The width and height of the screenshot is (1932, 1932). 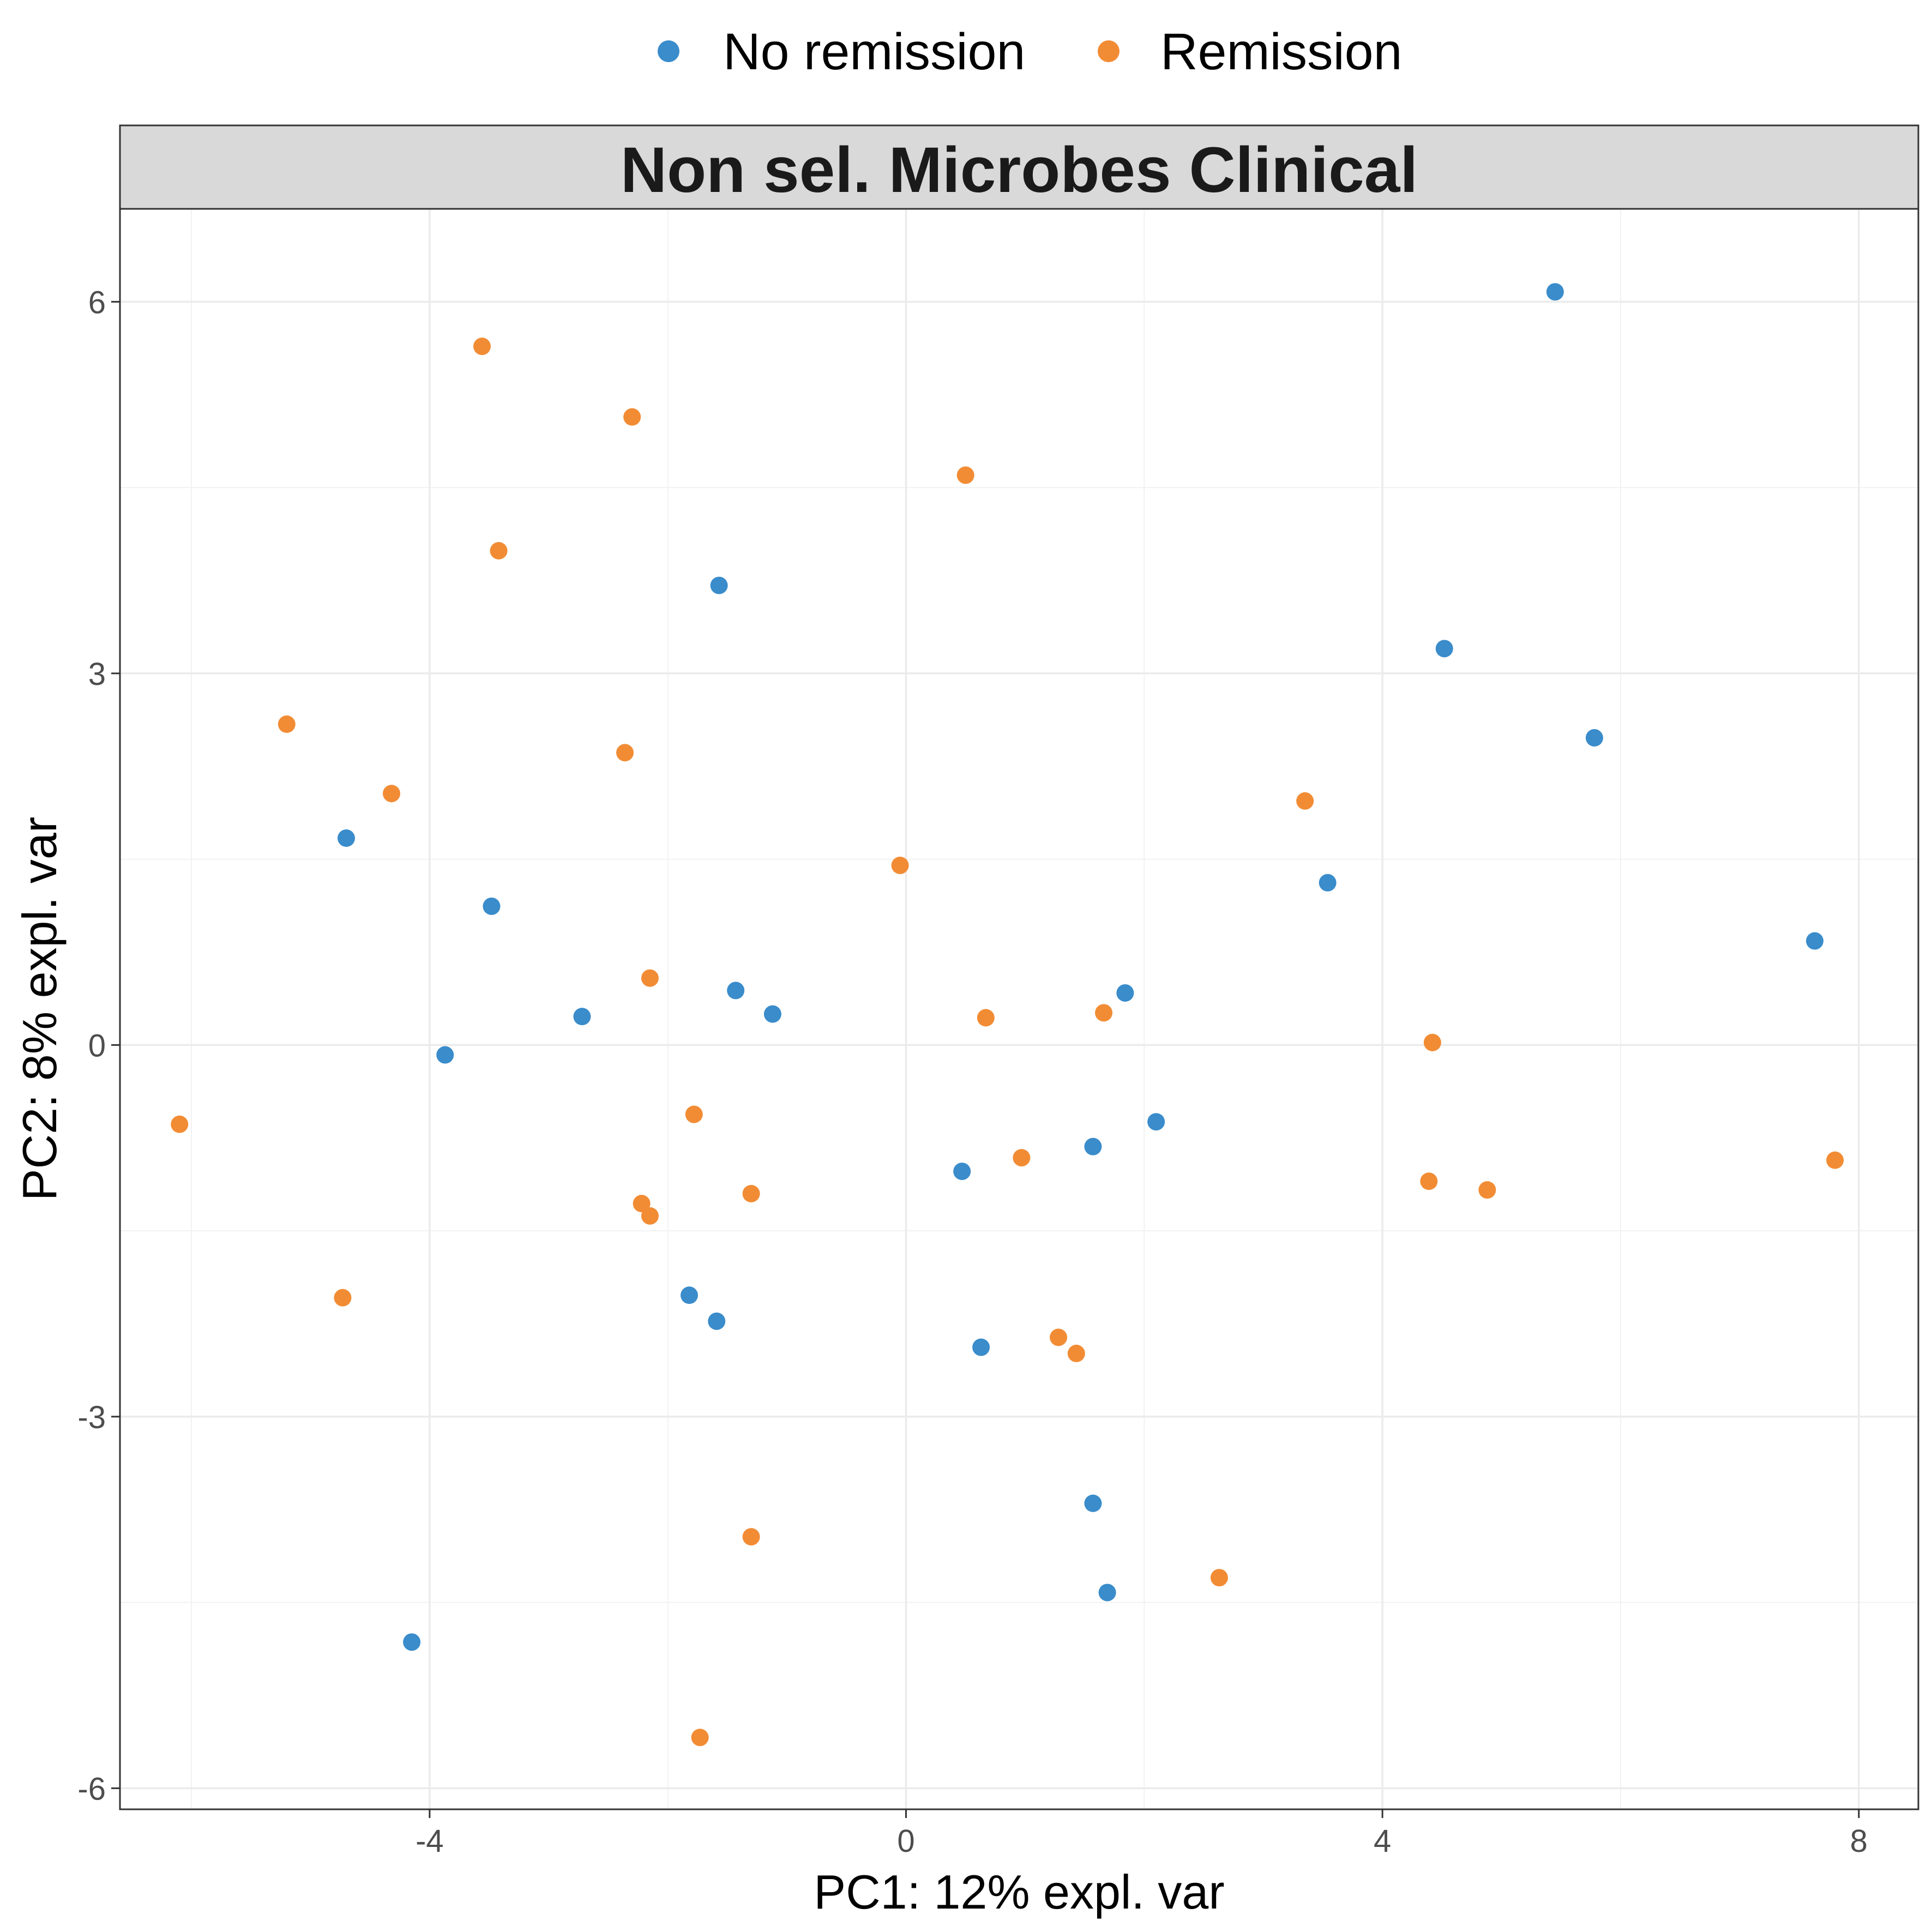 What do you see at coordinates (1859, 1841) in the screenshot?
I see `x-tick-label: 8` at bounding box center [1859, 1841].